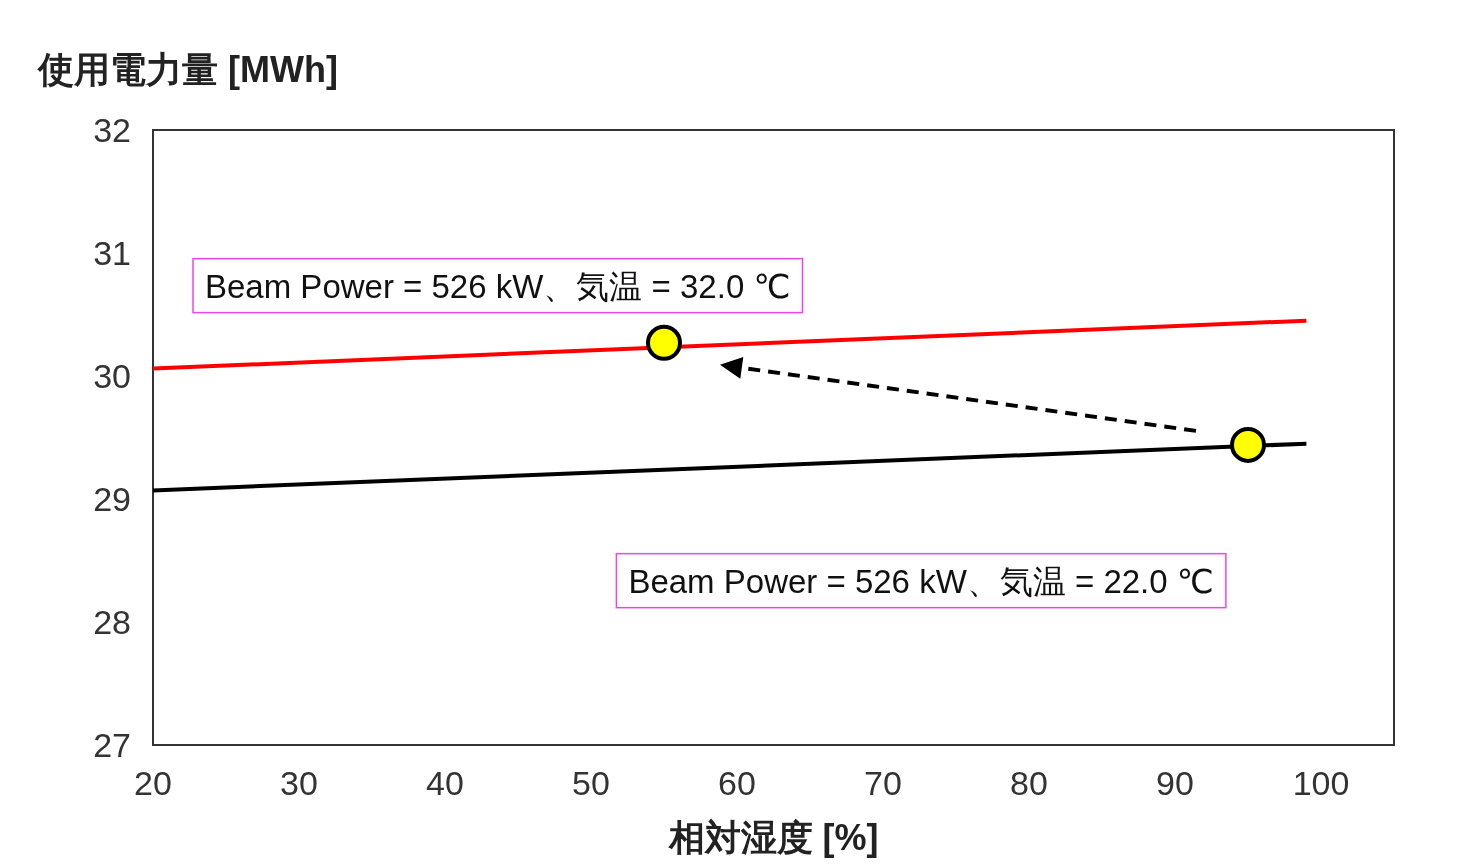 This screenshot has height=868, width=1479. What do you see at coordinates (1175, 783) in the screenshot?
I see `x-tick-label: 90` at bounding box center [1175, 783].